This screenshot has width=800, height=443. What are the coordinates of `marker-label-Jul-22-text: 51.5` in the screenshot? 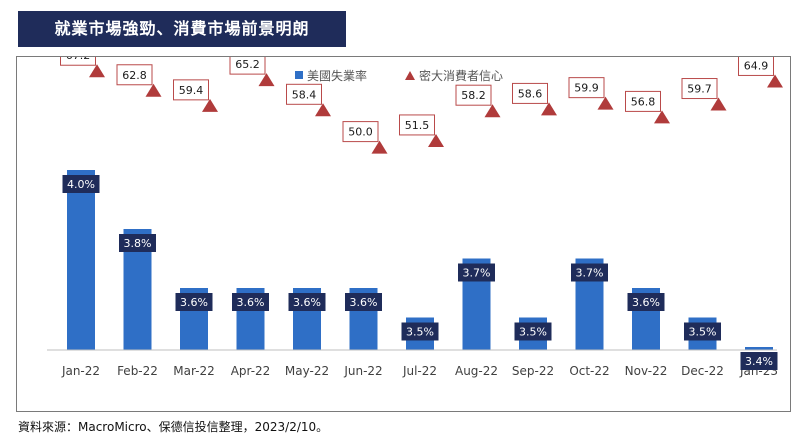 It's located at (417, 125).